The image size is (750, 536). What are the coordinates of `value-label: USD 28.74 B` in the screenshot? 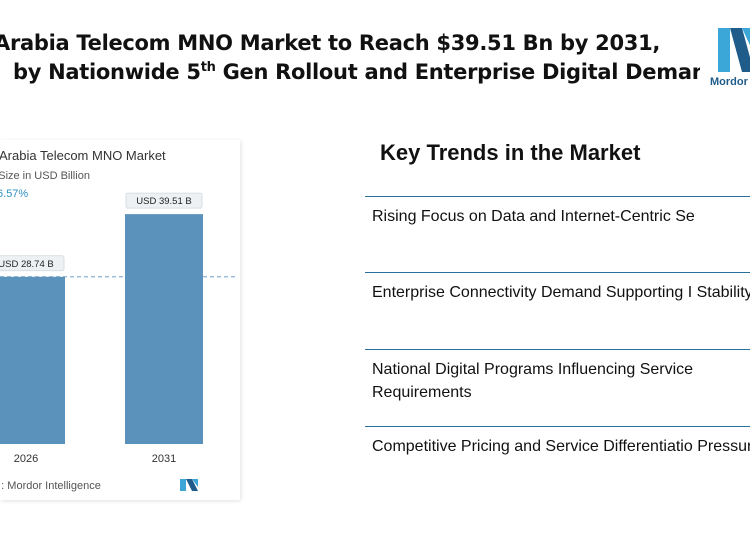 It's located at (27, 264).